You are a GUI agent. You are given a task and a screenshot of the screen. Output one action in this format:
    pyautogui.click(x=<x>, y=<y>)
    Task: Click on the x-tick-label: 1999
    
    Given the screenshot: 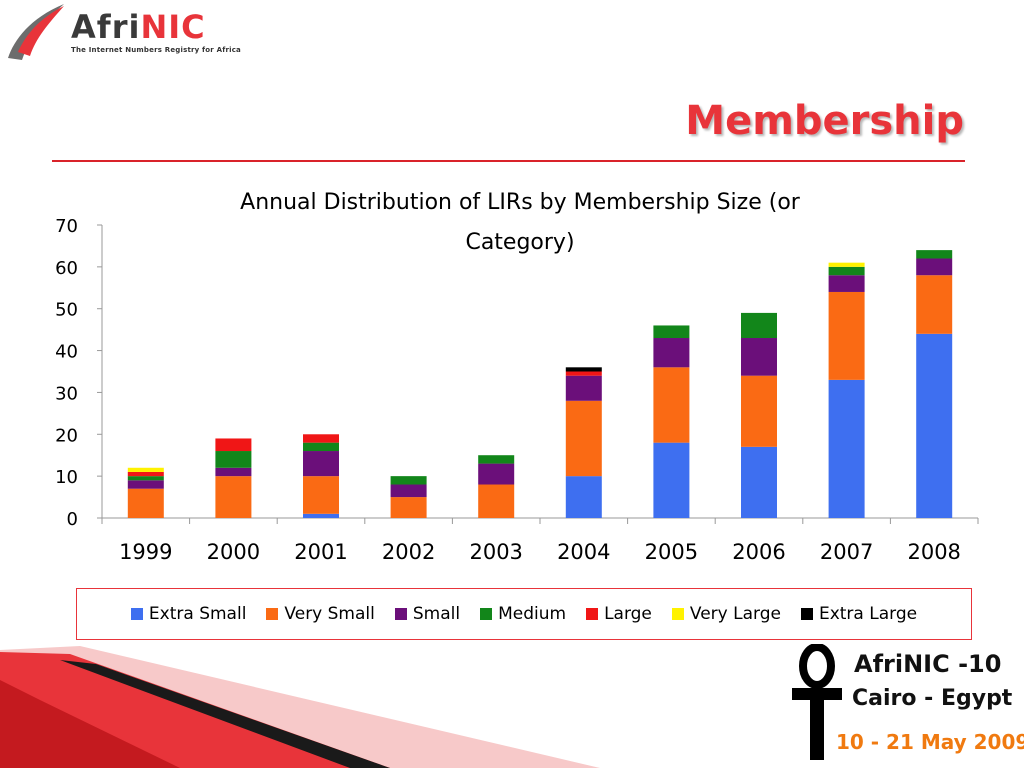 What is the action you would take?
    pyautogui.click(x=145, y=552)
    